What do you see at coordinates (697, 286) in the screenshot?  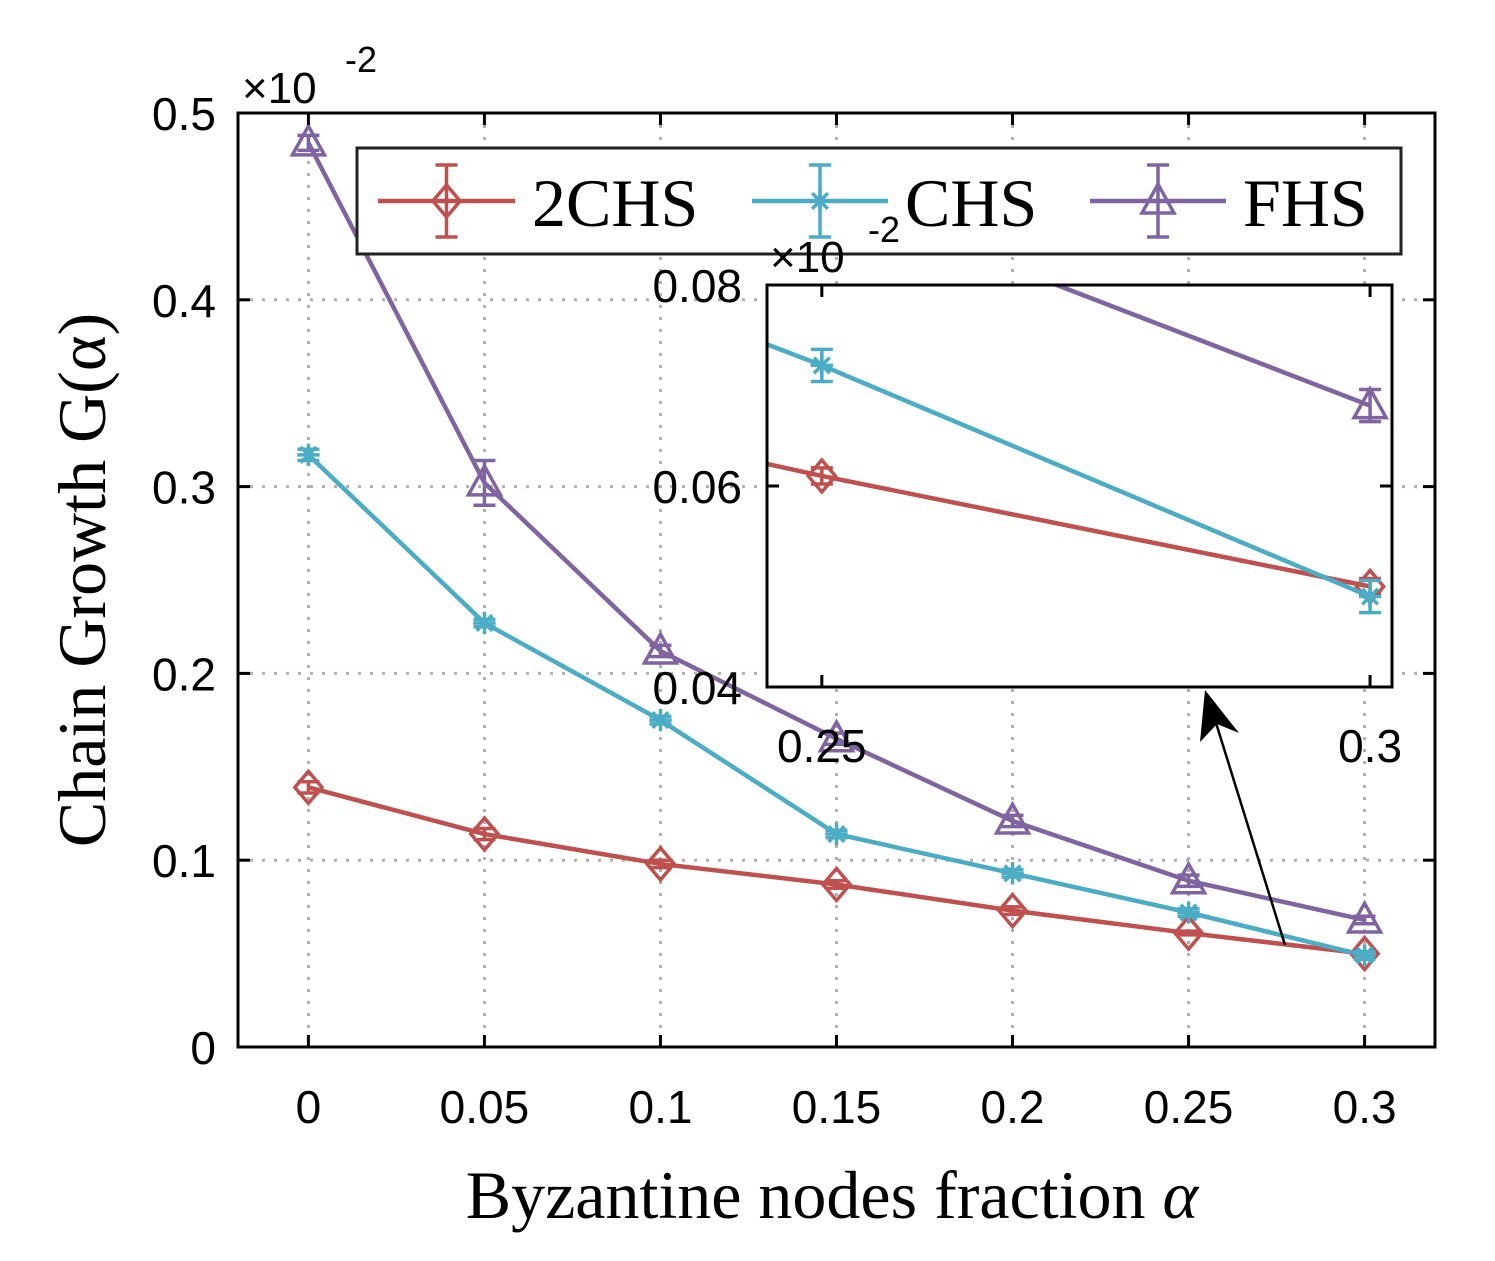 I see `inset-y-tick-label: 0.08` at bounding box center [697, 286].